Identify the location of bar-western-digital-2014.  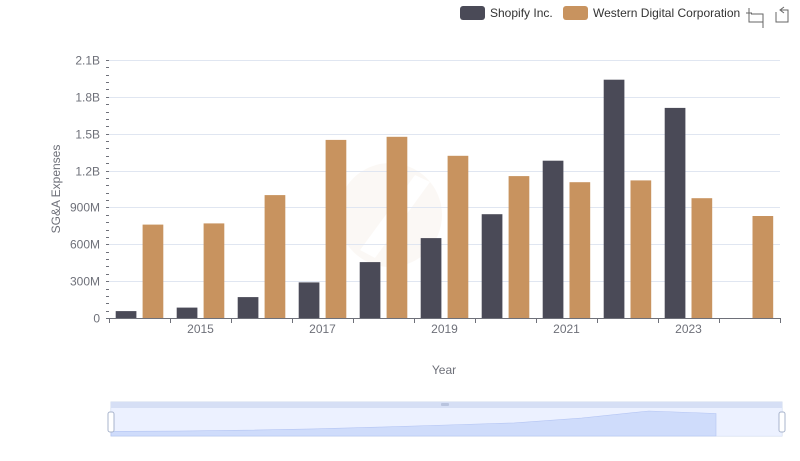
(153, 271).